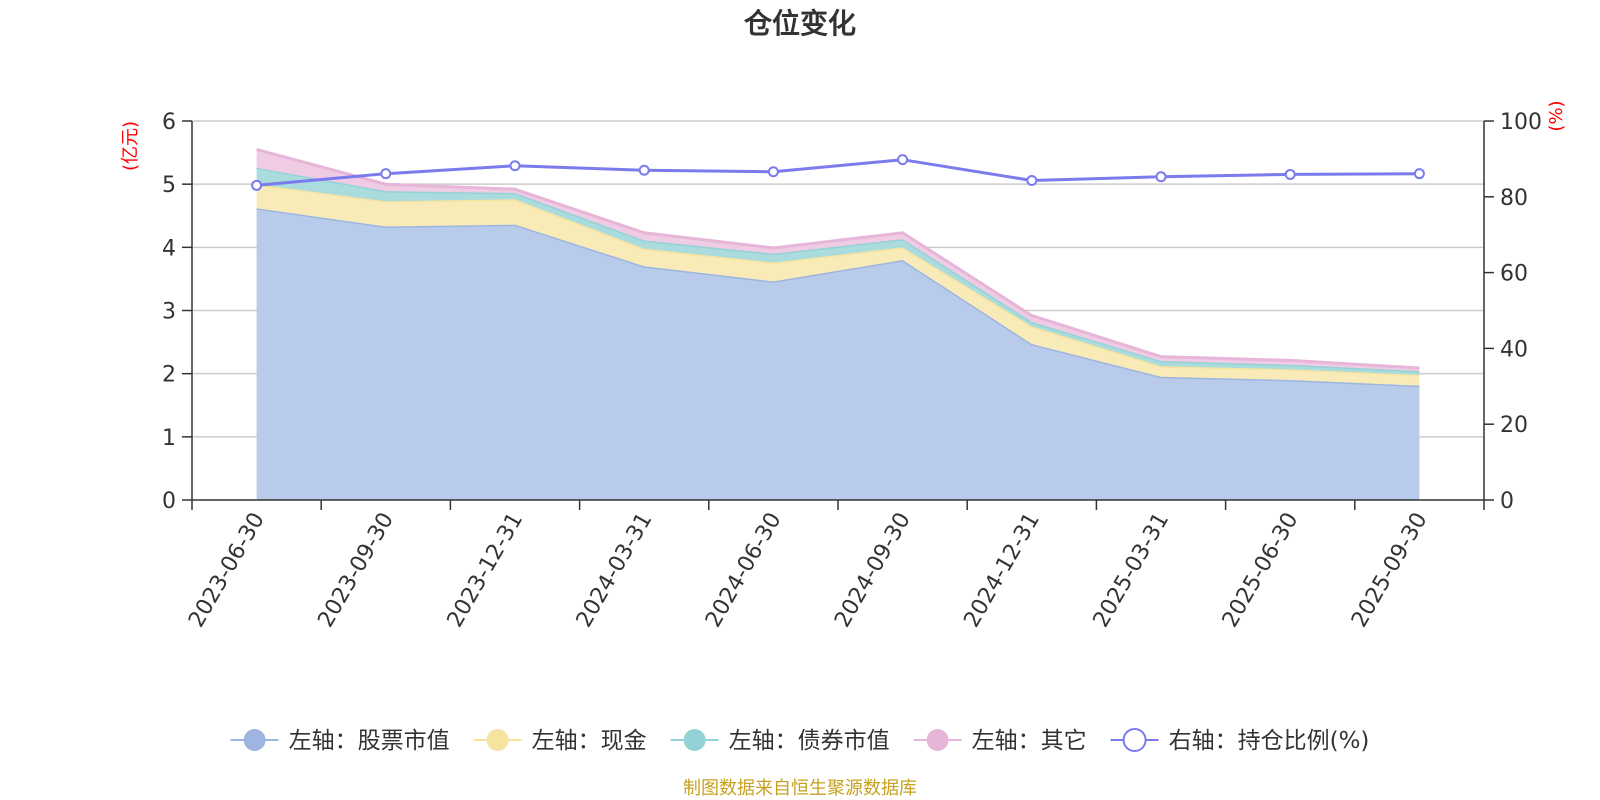 The width and height of the screenshot is (1600, 800). I want to click on left-tick-label: 6, so click(169, 122).